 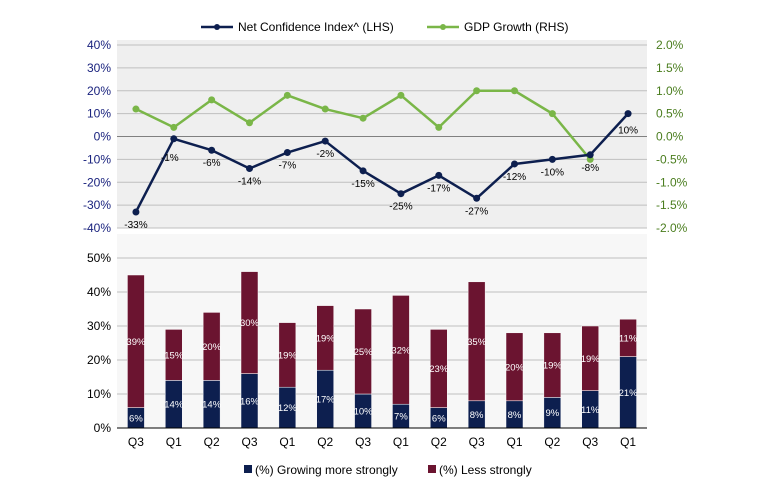 What do you see at coordinates (250, 401) in the screenshot?
I see `bar-label-growing-more-strongly: 16%` at bounding box center [250, 401].